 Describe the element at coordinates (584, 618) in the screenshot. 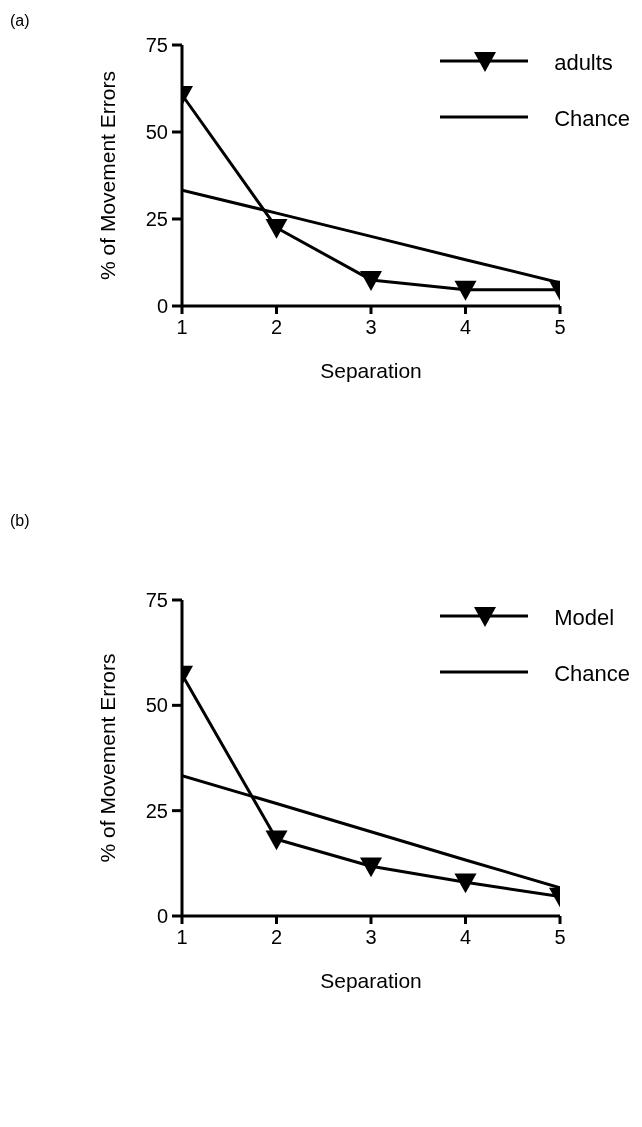

I see `legend-label: Model` at that location.